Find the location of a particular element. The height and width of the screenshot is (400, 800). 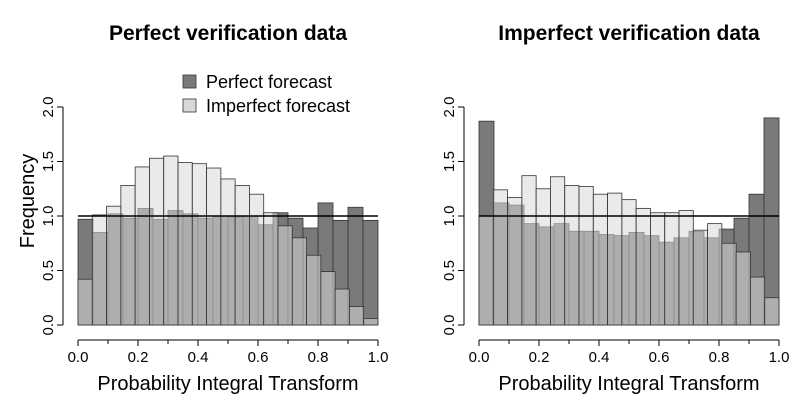

panel1-x-tick-label: 0.8 is located at coordinates (318, 357).